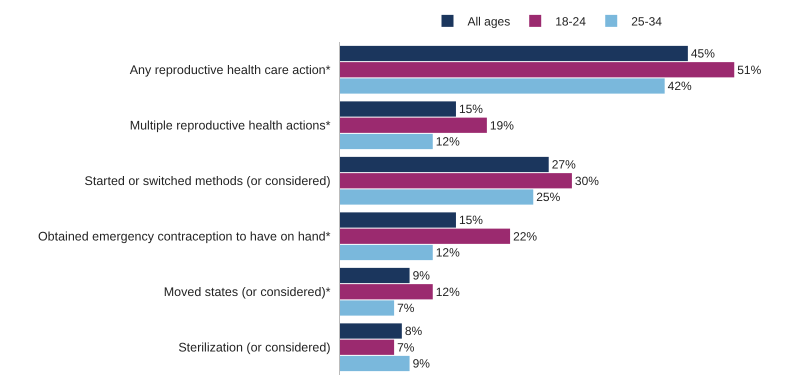 The height and width of the screenshot is (381, 800). What do you see at coordinates (230, 125) in the screenshot?
I see `y-tick-label: Multiple reproductive health actions*` at bounding box center [230, 125].